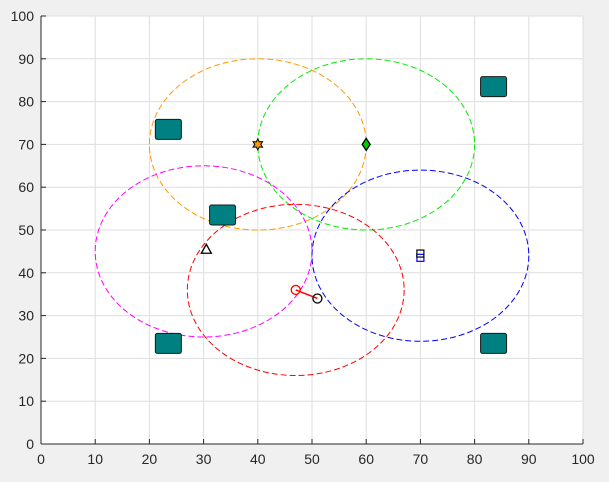  Describe the element at coordinates (206, 248) in the screenshot. I see `triangle-marker` at that location.